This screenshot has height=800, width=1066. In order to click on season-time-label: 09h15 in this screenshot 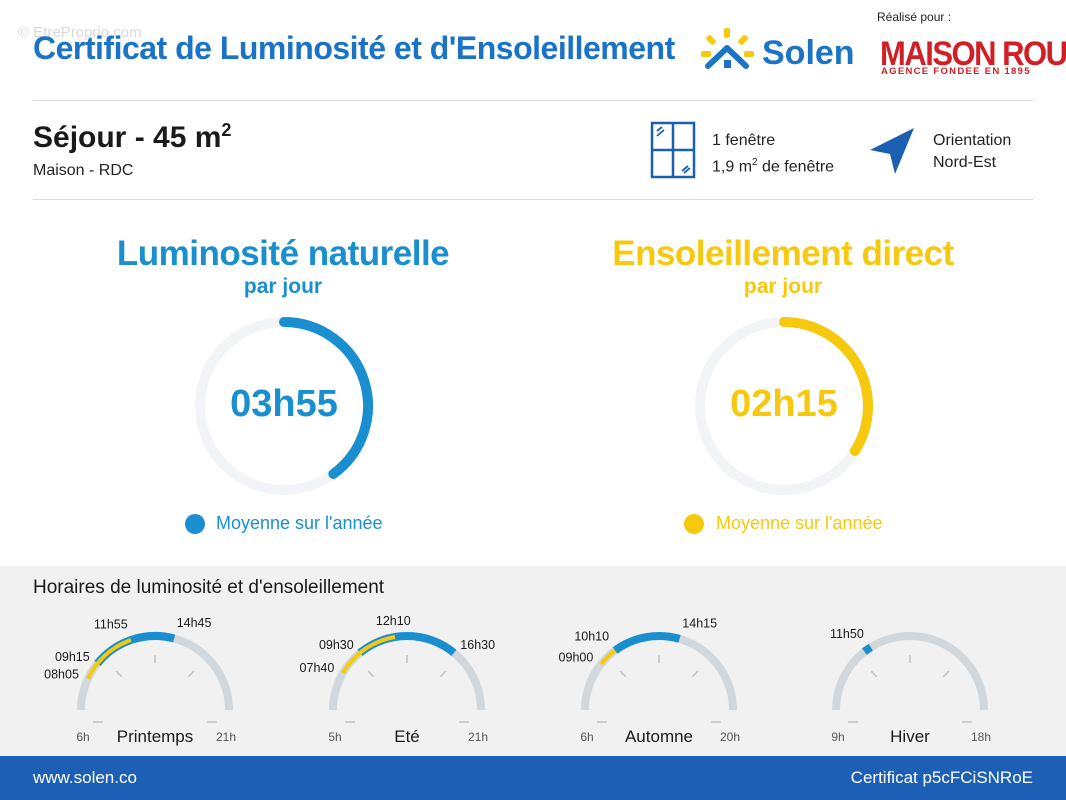, I will do `click(72, 657)`.